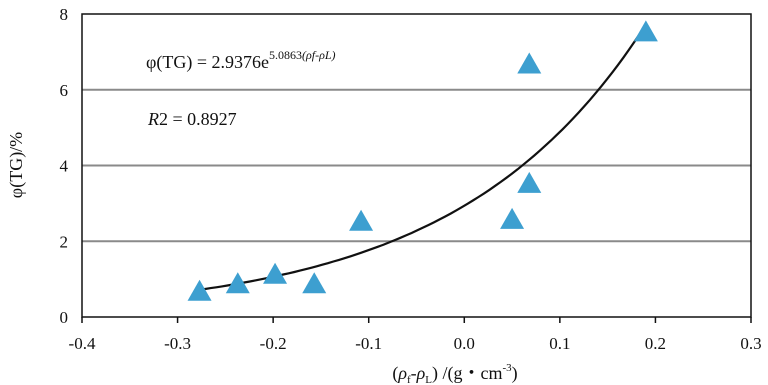 The width and height of the screenshot is (768, 385). What do you see at coordinates (16, 165) in the screenshot?
I see `y-axis-label: φ(TG)/%` at bounding box center [16, 165].